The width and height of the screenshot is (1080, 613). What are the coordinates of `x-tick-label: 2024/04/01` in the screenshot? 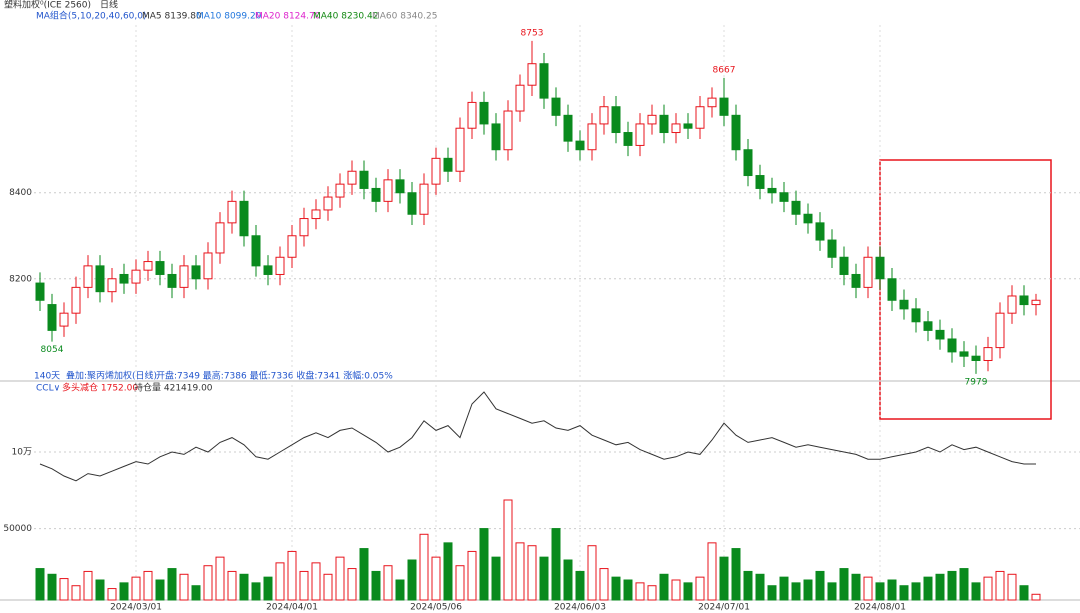 It's located at (292, 608).